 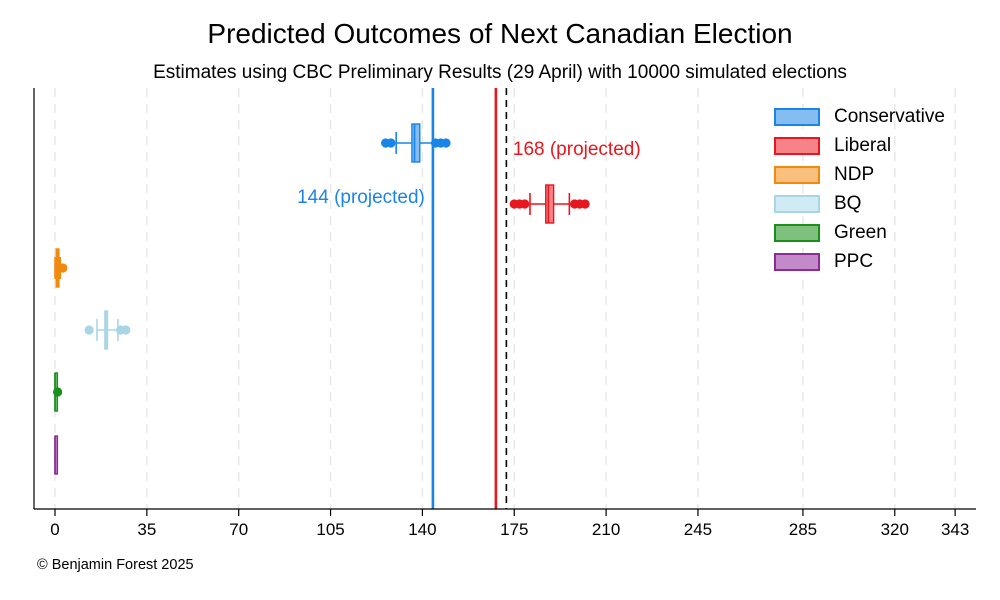 I want to click on x-tick-label: 245, so click(x=698, y=529).